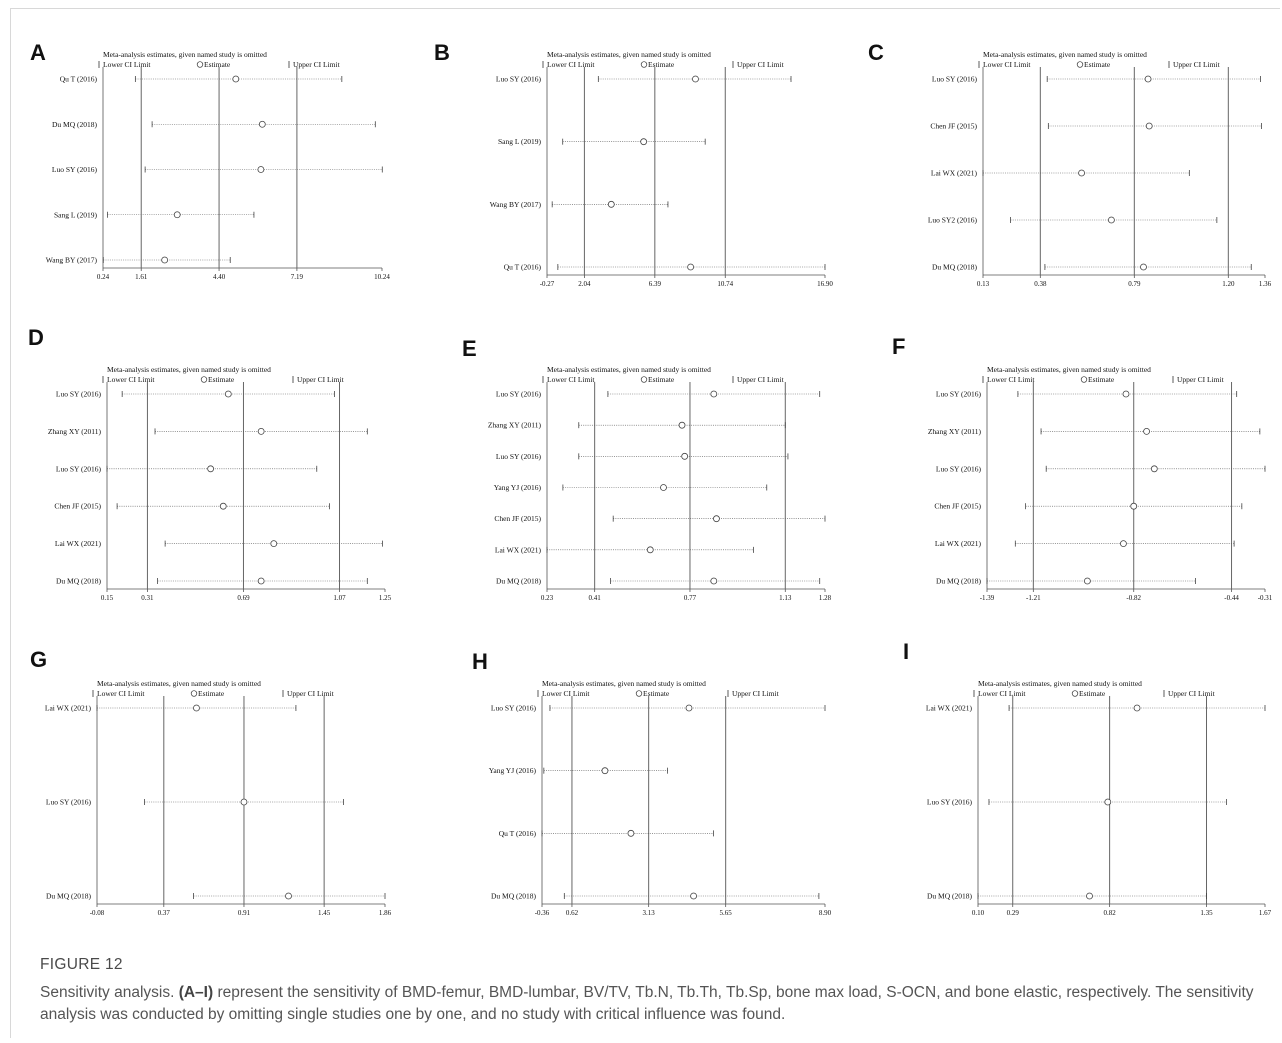 This screenshot has height=1043, width=1282. I want to click on x-tick-label: -0.82, so click(1133, 598).